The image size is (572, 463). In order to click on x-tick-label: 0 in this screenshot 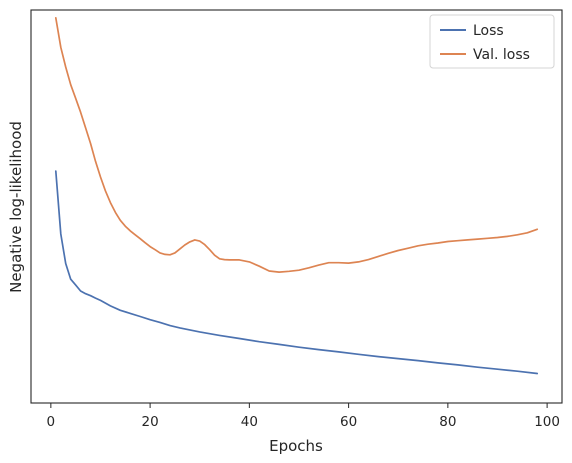, I will do `click(51, 422)`.